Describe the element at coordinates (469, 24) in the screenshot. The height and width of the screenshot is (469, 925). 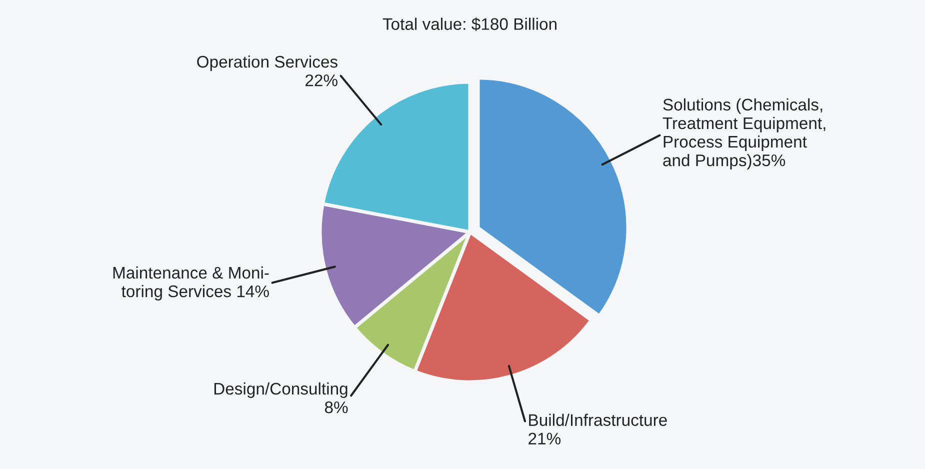
I see `chart-title: Total value: $180 Billion` at that location.